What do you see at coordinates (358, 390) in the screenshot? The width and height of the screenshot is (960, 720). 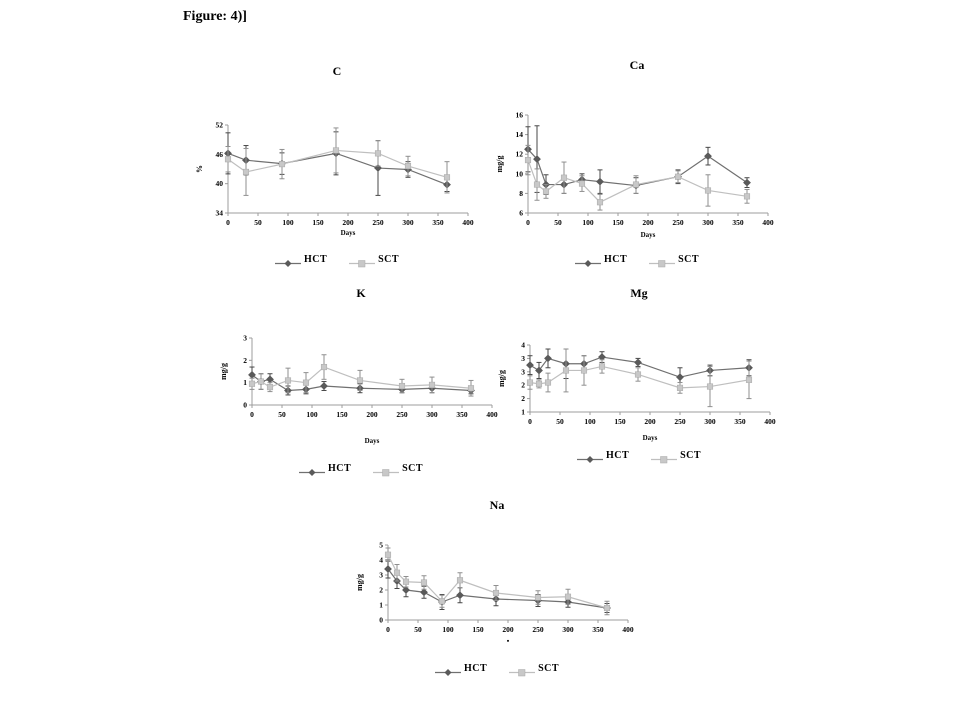 I see `chart-k-plot: 0 1 2 3 0 50 100 150 200 250 300 350 400 Days mg/g` at bounding box center [358, 390].